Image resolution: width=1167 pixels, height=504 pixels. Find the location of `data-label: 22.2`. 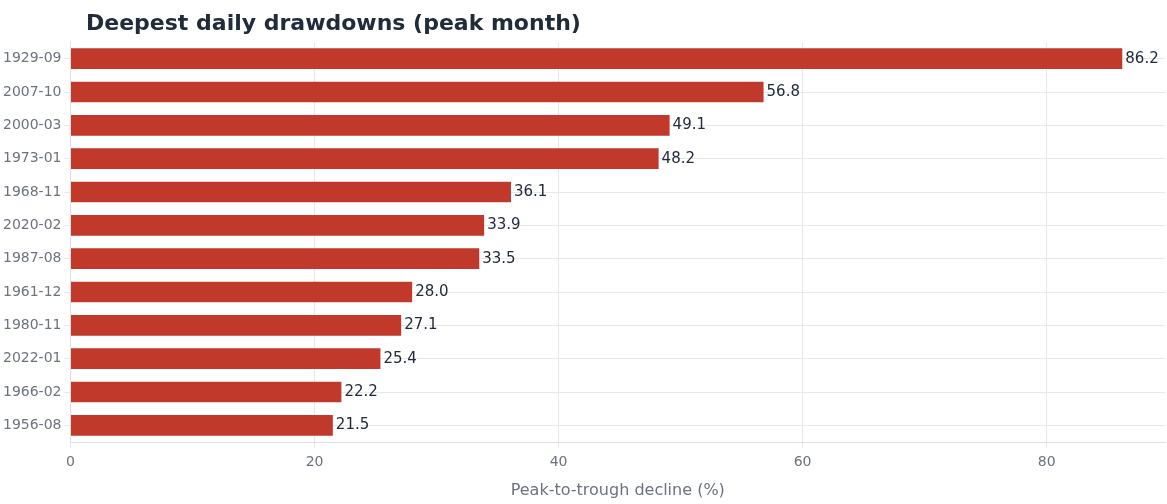

data-label: 22.2 is located at coordinates (361, 390).